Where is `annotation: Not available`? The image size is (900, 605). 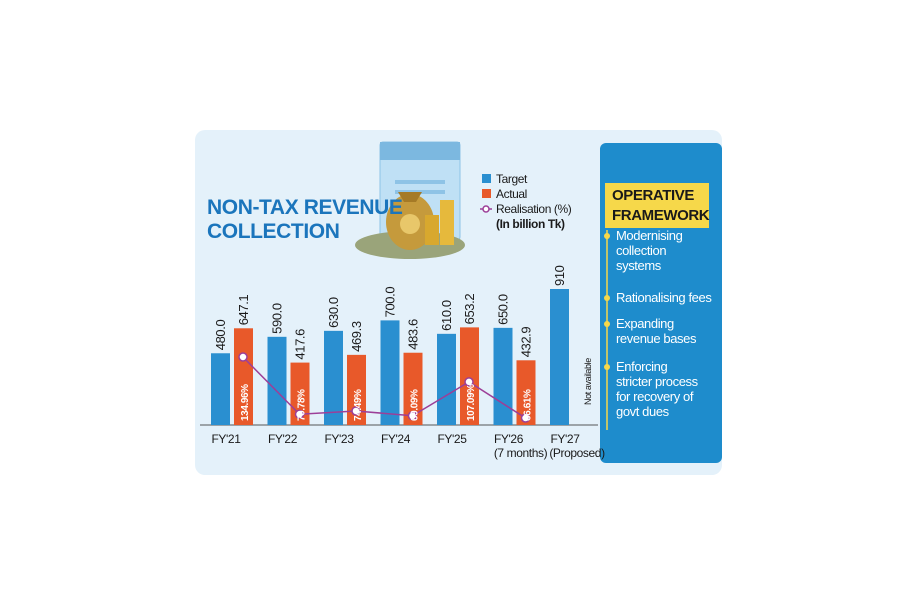 annotation: Not available is located at coordinates (588, 381).